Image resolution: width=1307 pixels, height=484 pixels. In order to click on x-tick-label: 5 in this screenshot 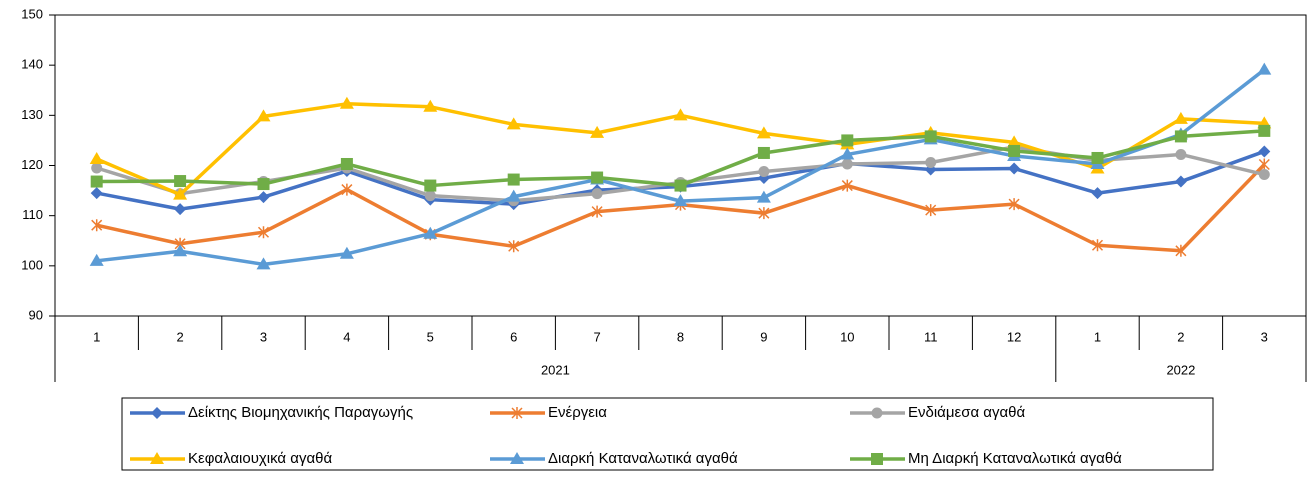, I will do `click(430, 336)`.